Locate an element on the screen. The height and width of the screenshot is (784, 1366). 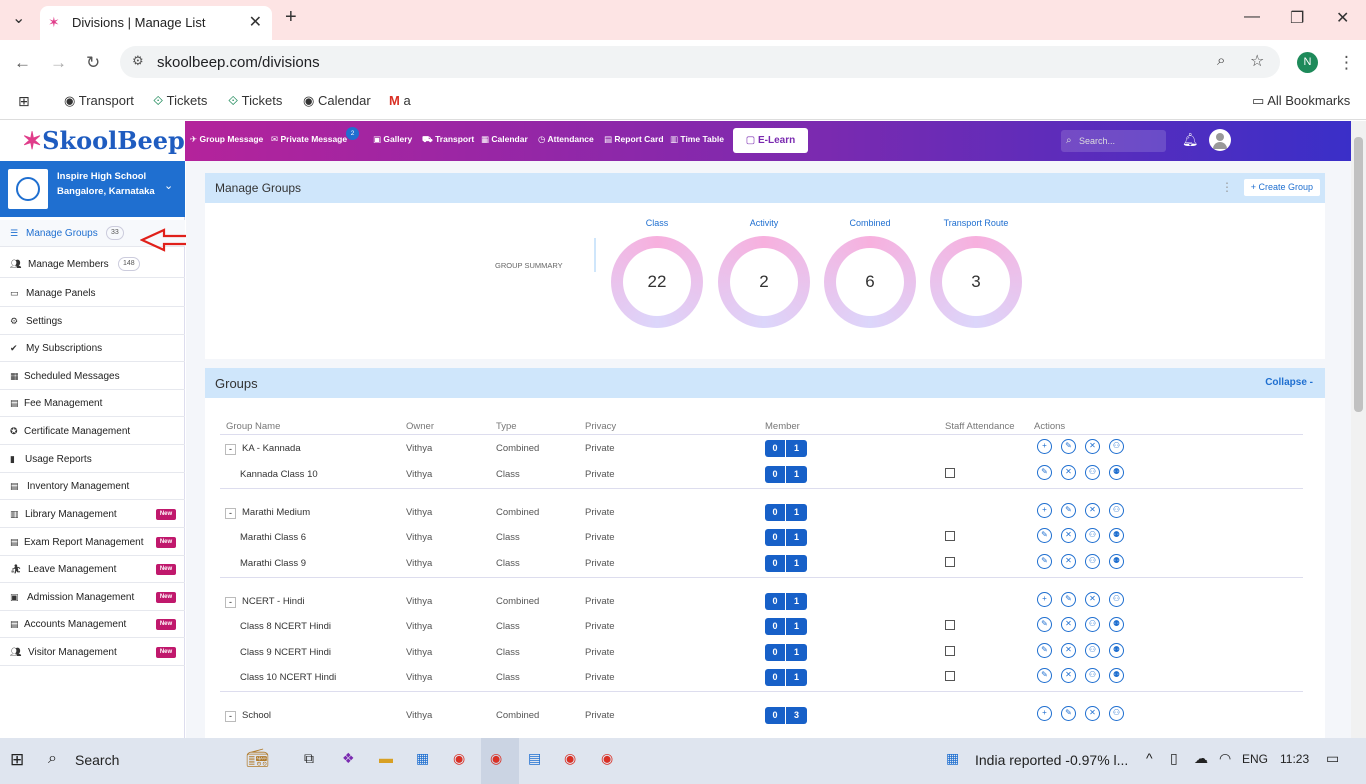
group-name: Marathi Class 6 is located at coordinates (273, 537).